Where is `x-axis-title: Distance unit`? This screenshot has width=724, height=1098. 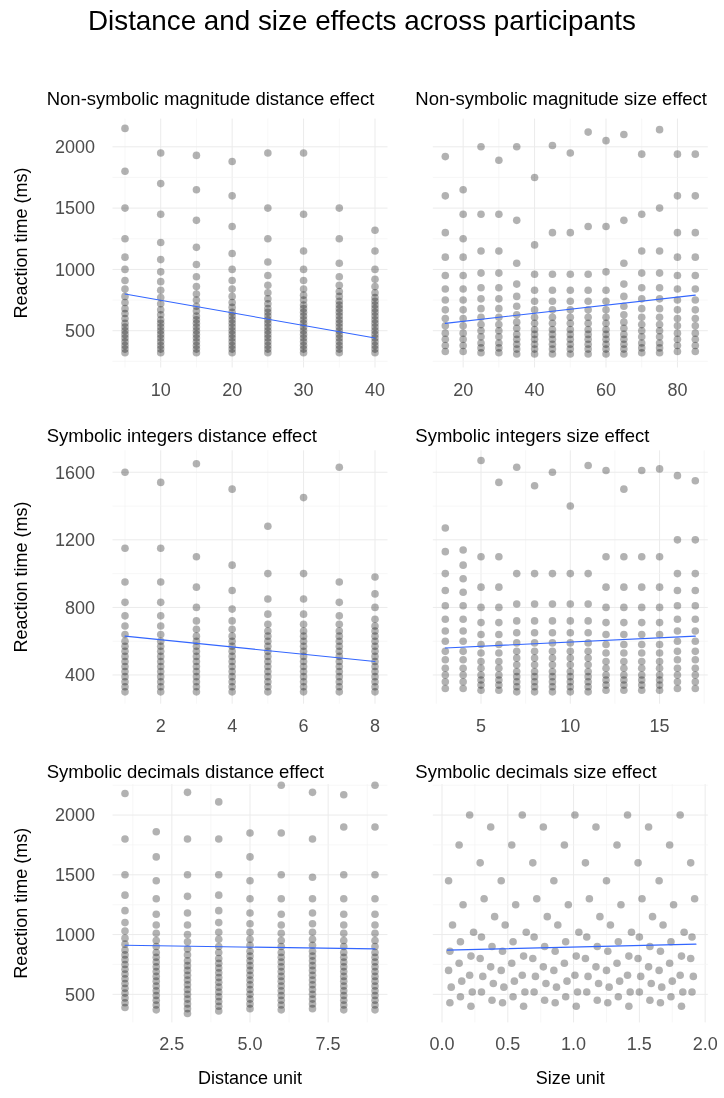
x-axis-title: Distance unit is located at coordinates (250, 1078).